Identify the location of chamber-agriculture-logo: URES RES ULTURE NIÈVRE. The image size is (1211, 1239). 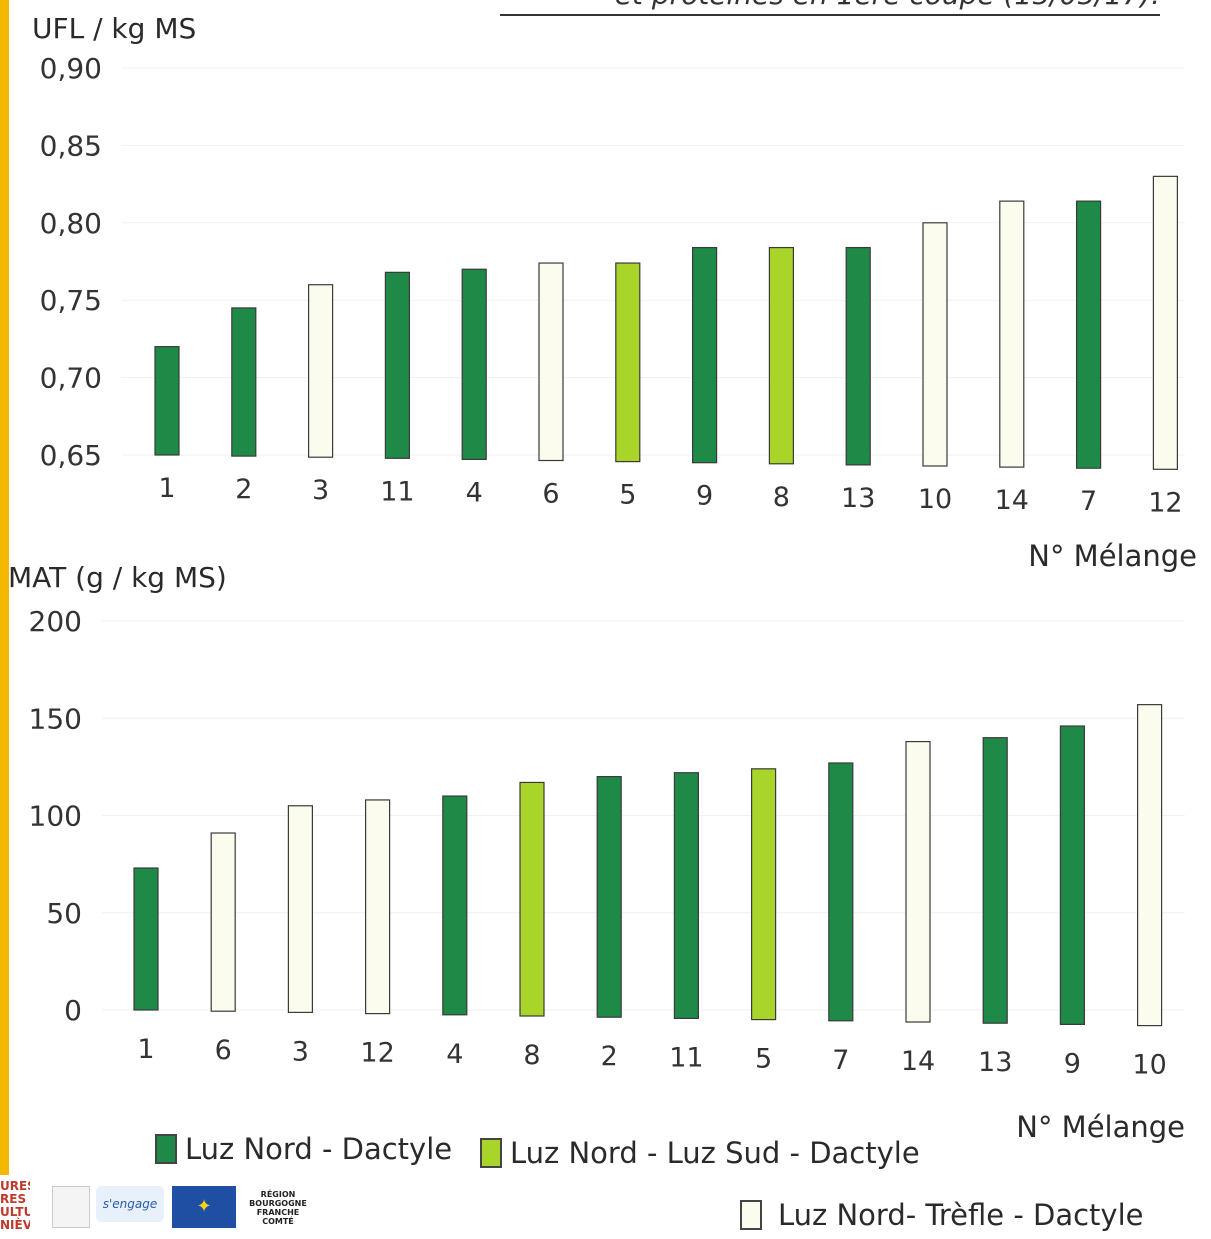
(15, 1206).